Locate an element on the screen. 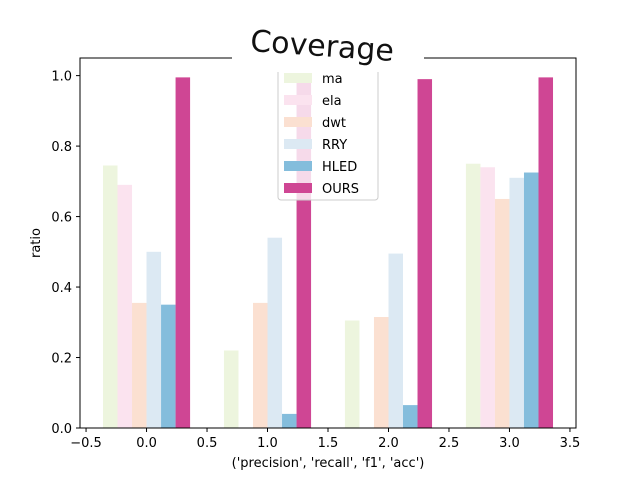 Image resolution: width=640 pixels, height=480 pixels. chart-title-group: Coverage is located at coordinates (328, 48).